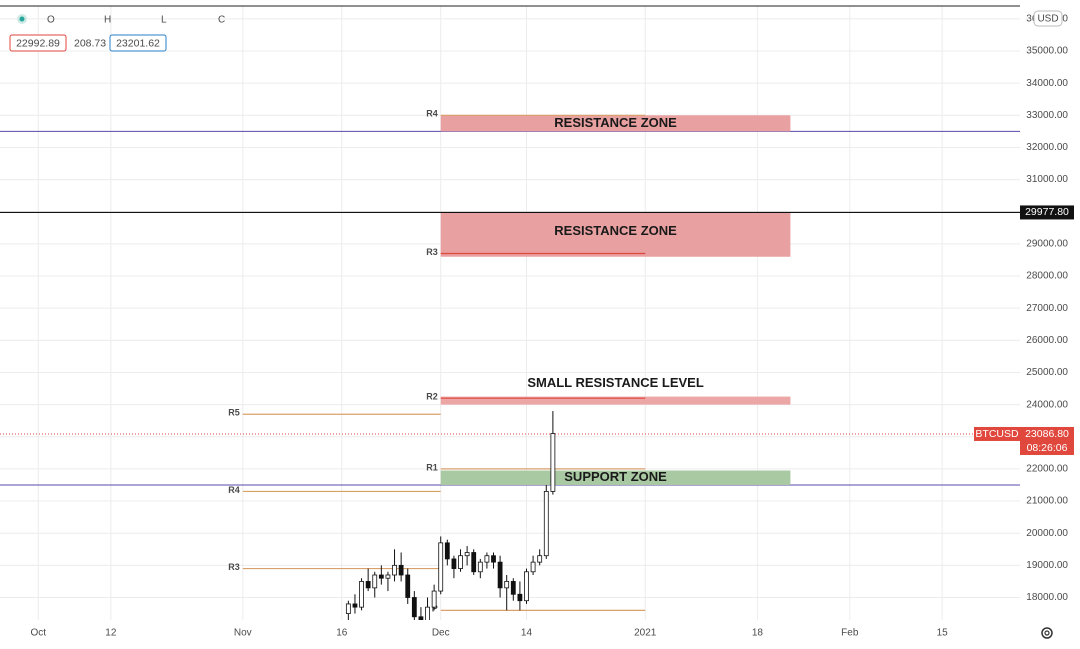 This screenshot has height=649, width=1080. What do you see at coordinates (1047, 340) in the screenshot?
I see `y-tick-label: 26000.00` at bounding box center [1047, 340].